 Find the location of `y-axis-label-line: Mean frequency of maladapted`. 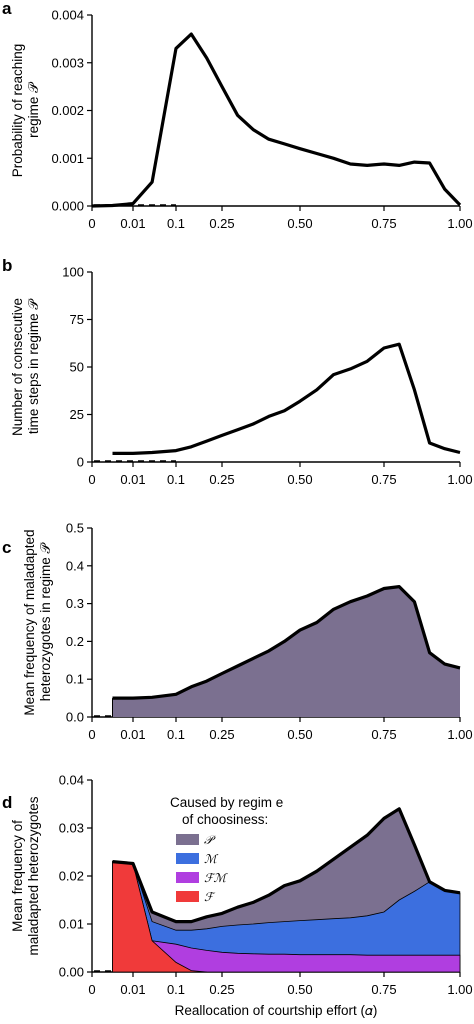

y-axis-label-line: Mean frequency of maladapted is located at coordinates (29, 622).